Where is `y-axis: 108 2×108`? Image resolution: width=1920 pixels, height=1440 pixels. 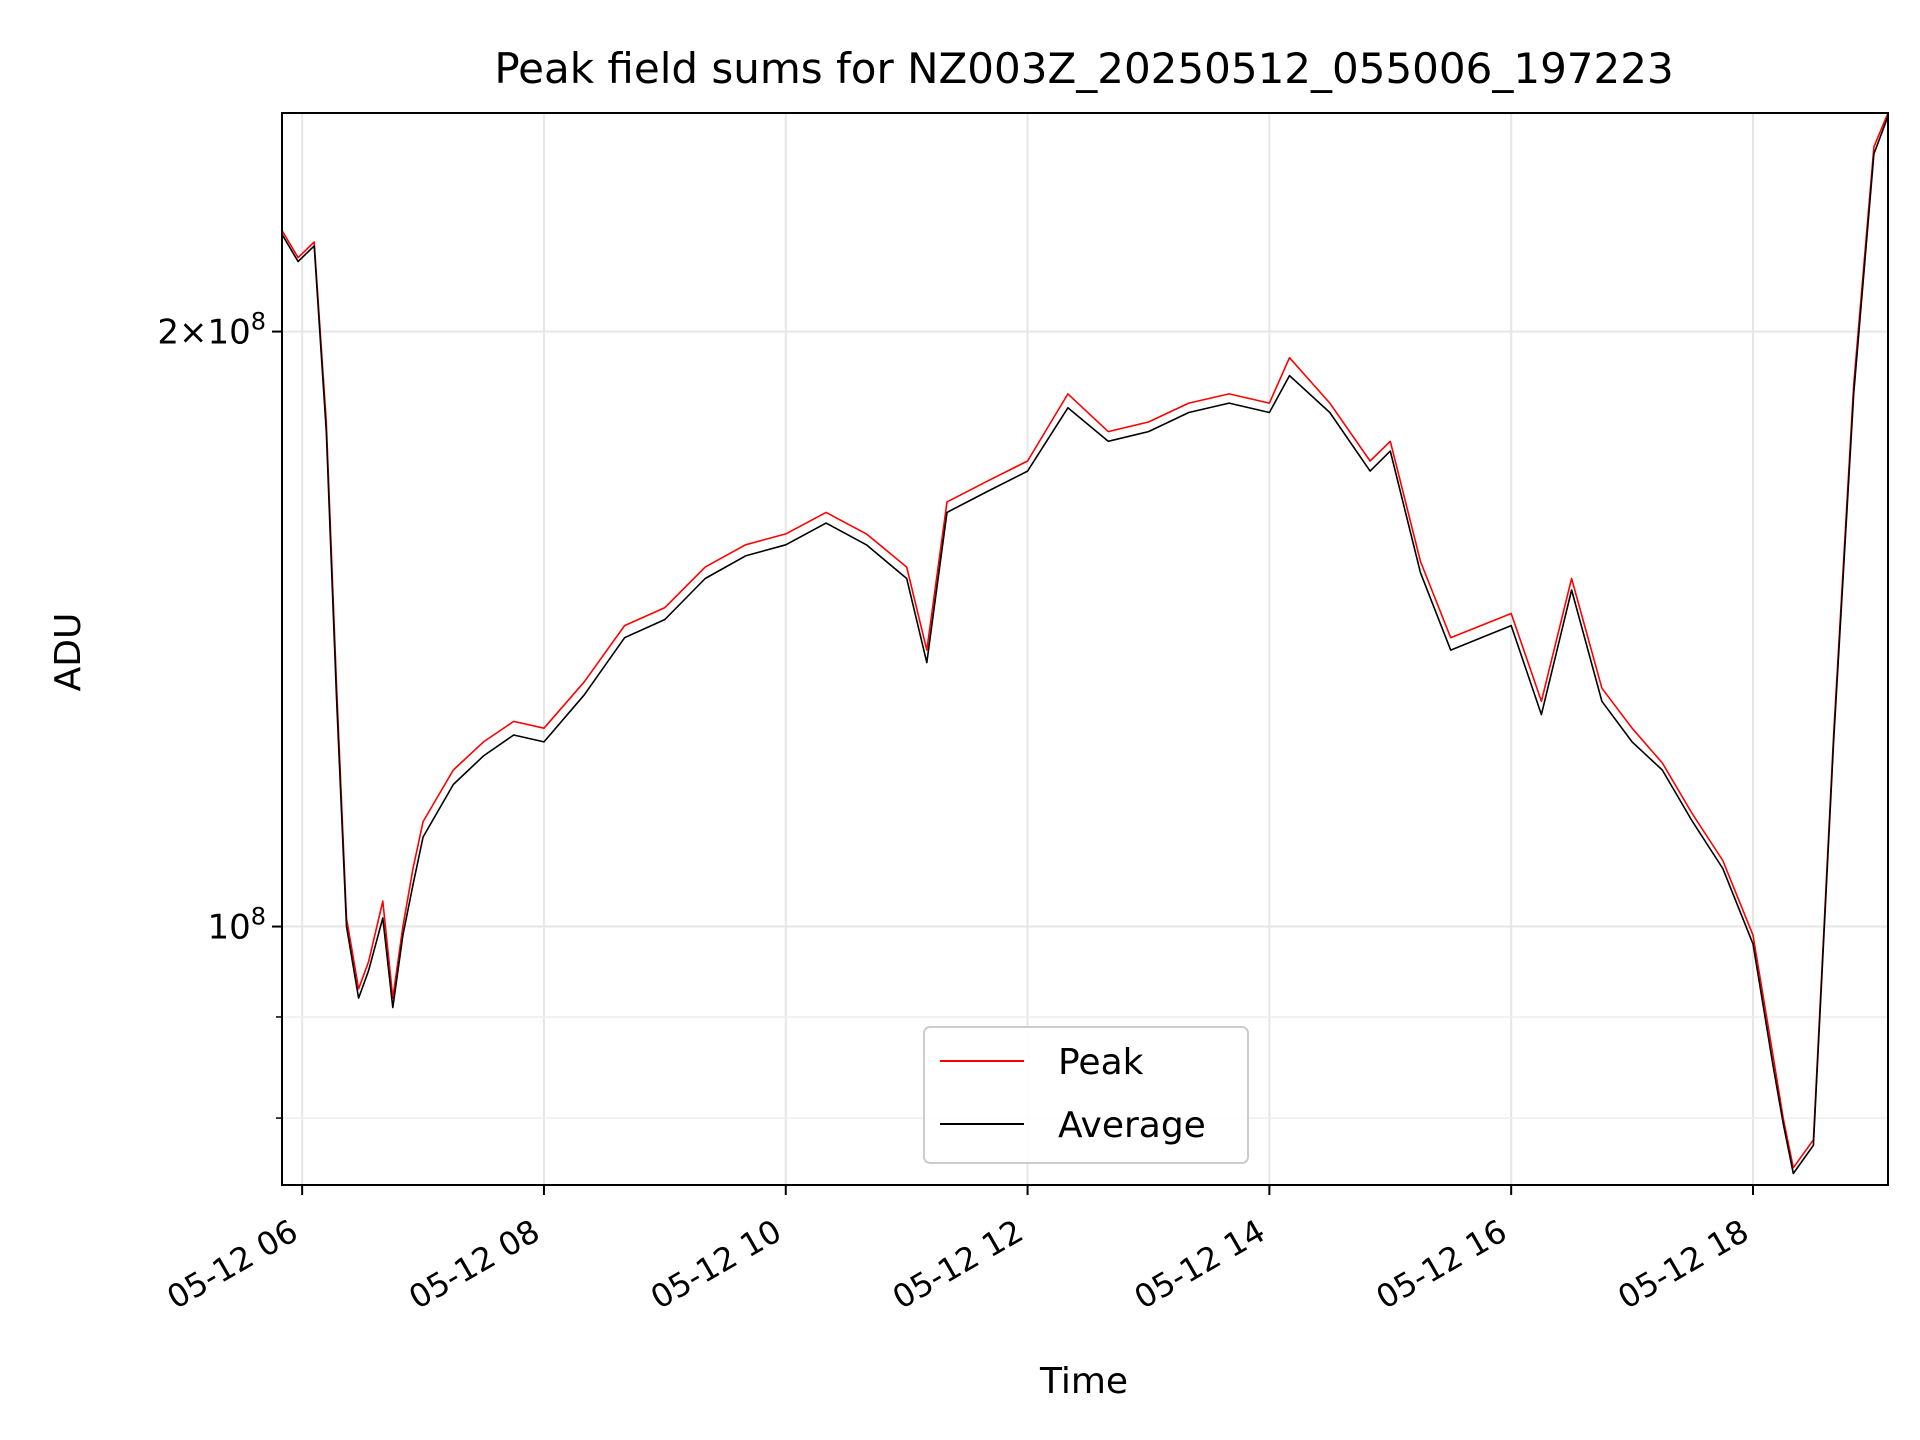 y-axis: 108 2×108 is located at coordinates (219, 713).